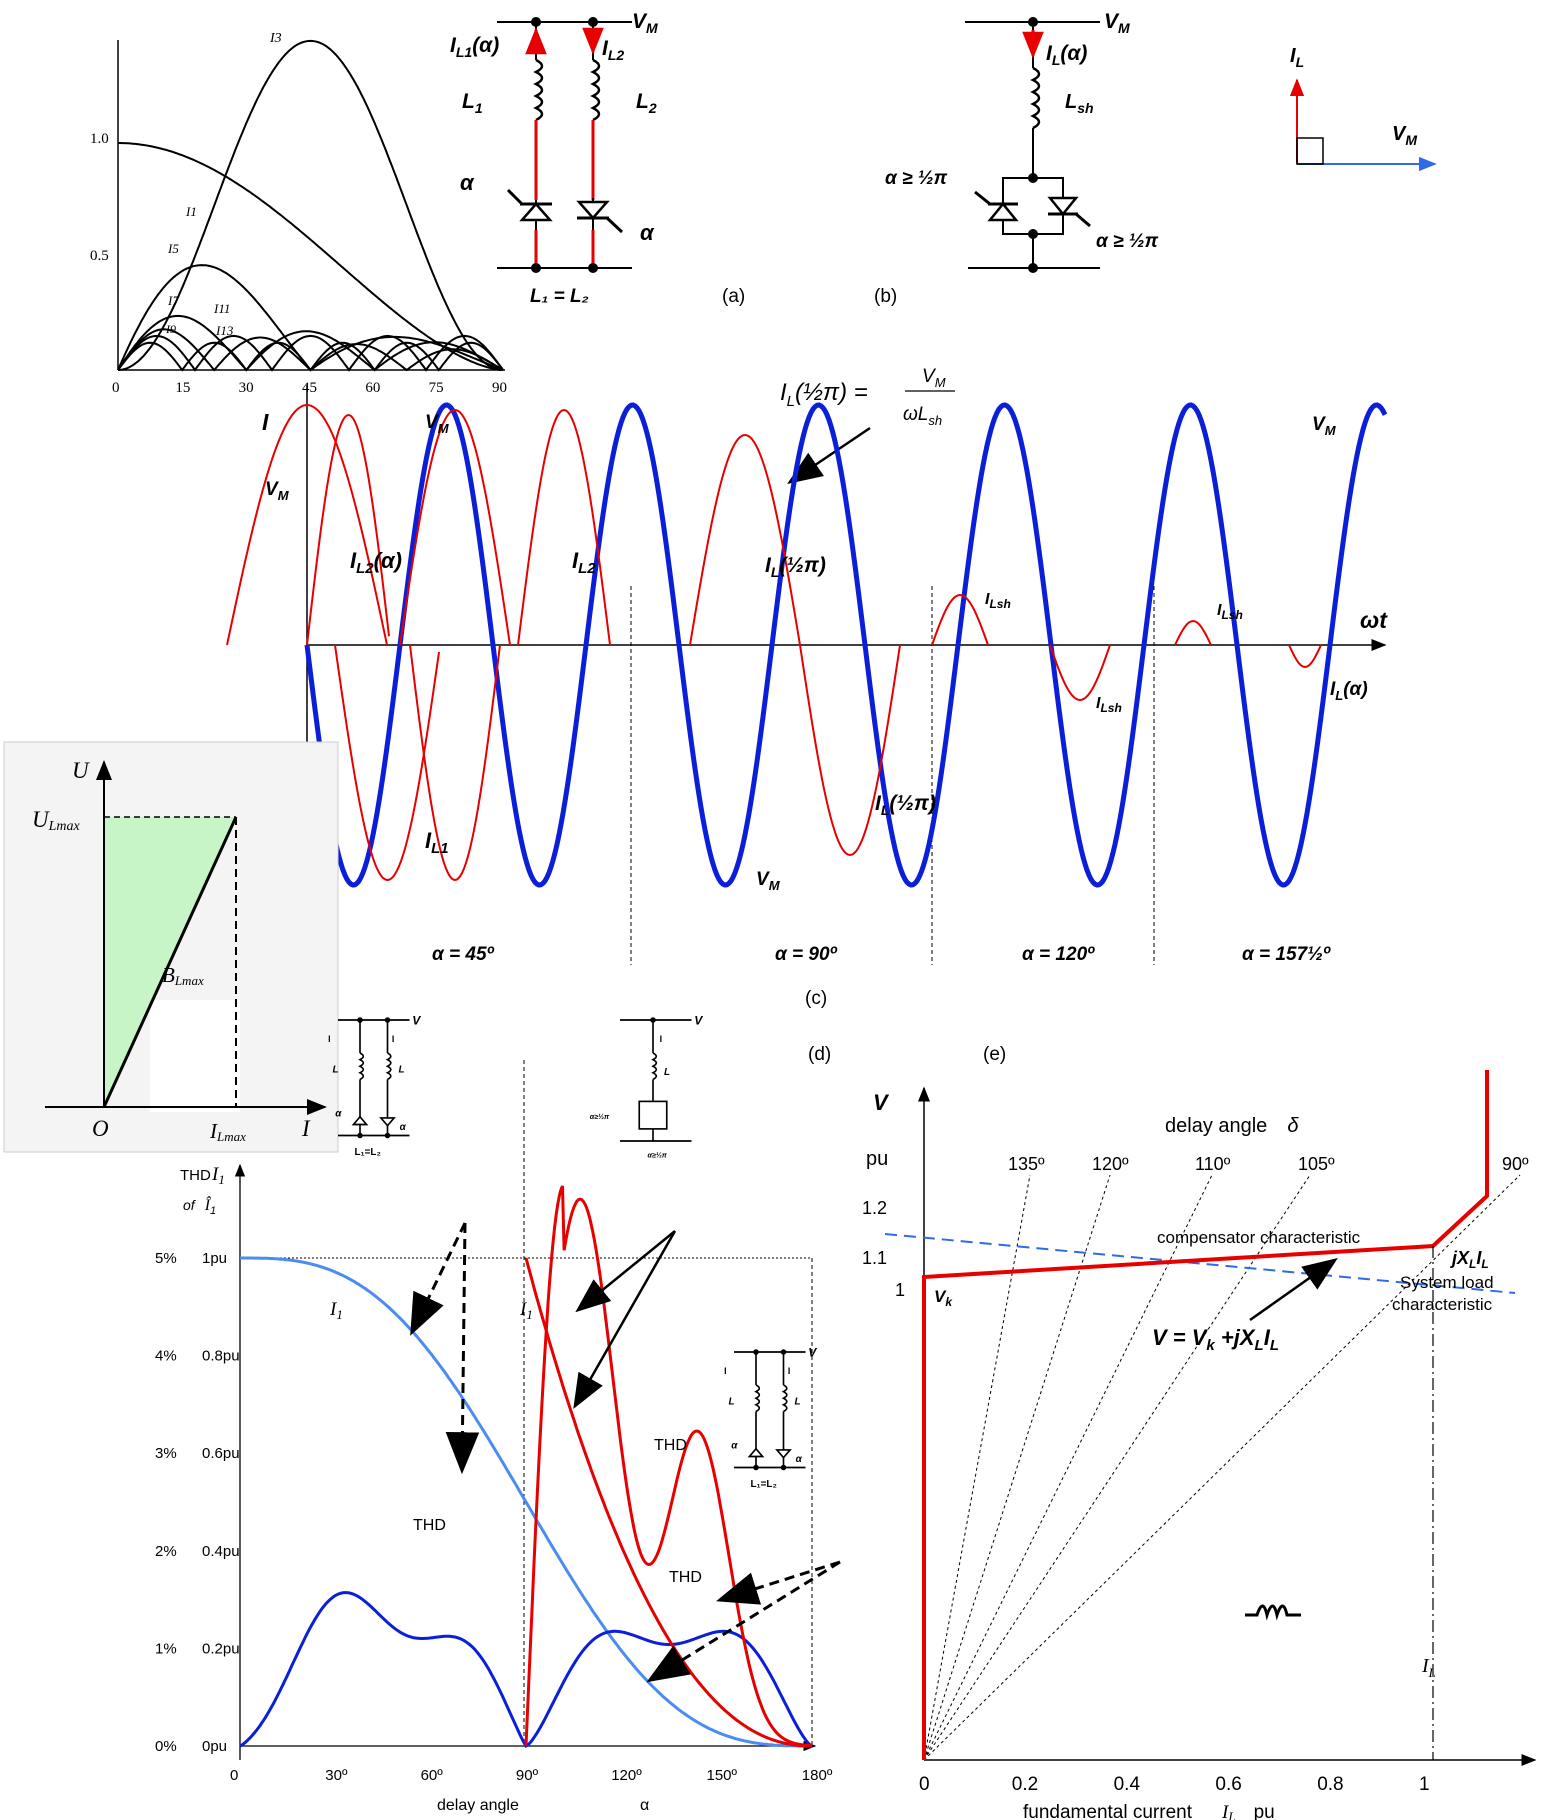 This screenshot has width=1543, height=1820. Describe the element at coordinates (1117, 23) in the screenshot. I see `panel-b-vm: VM` at that location.